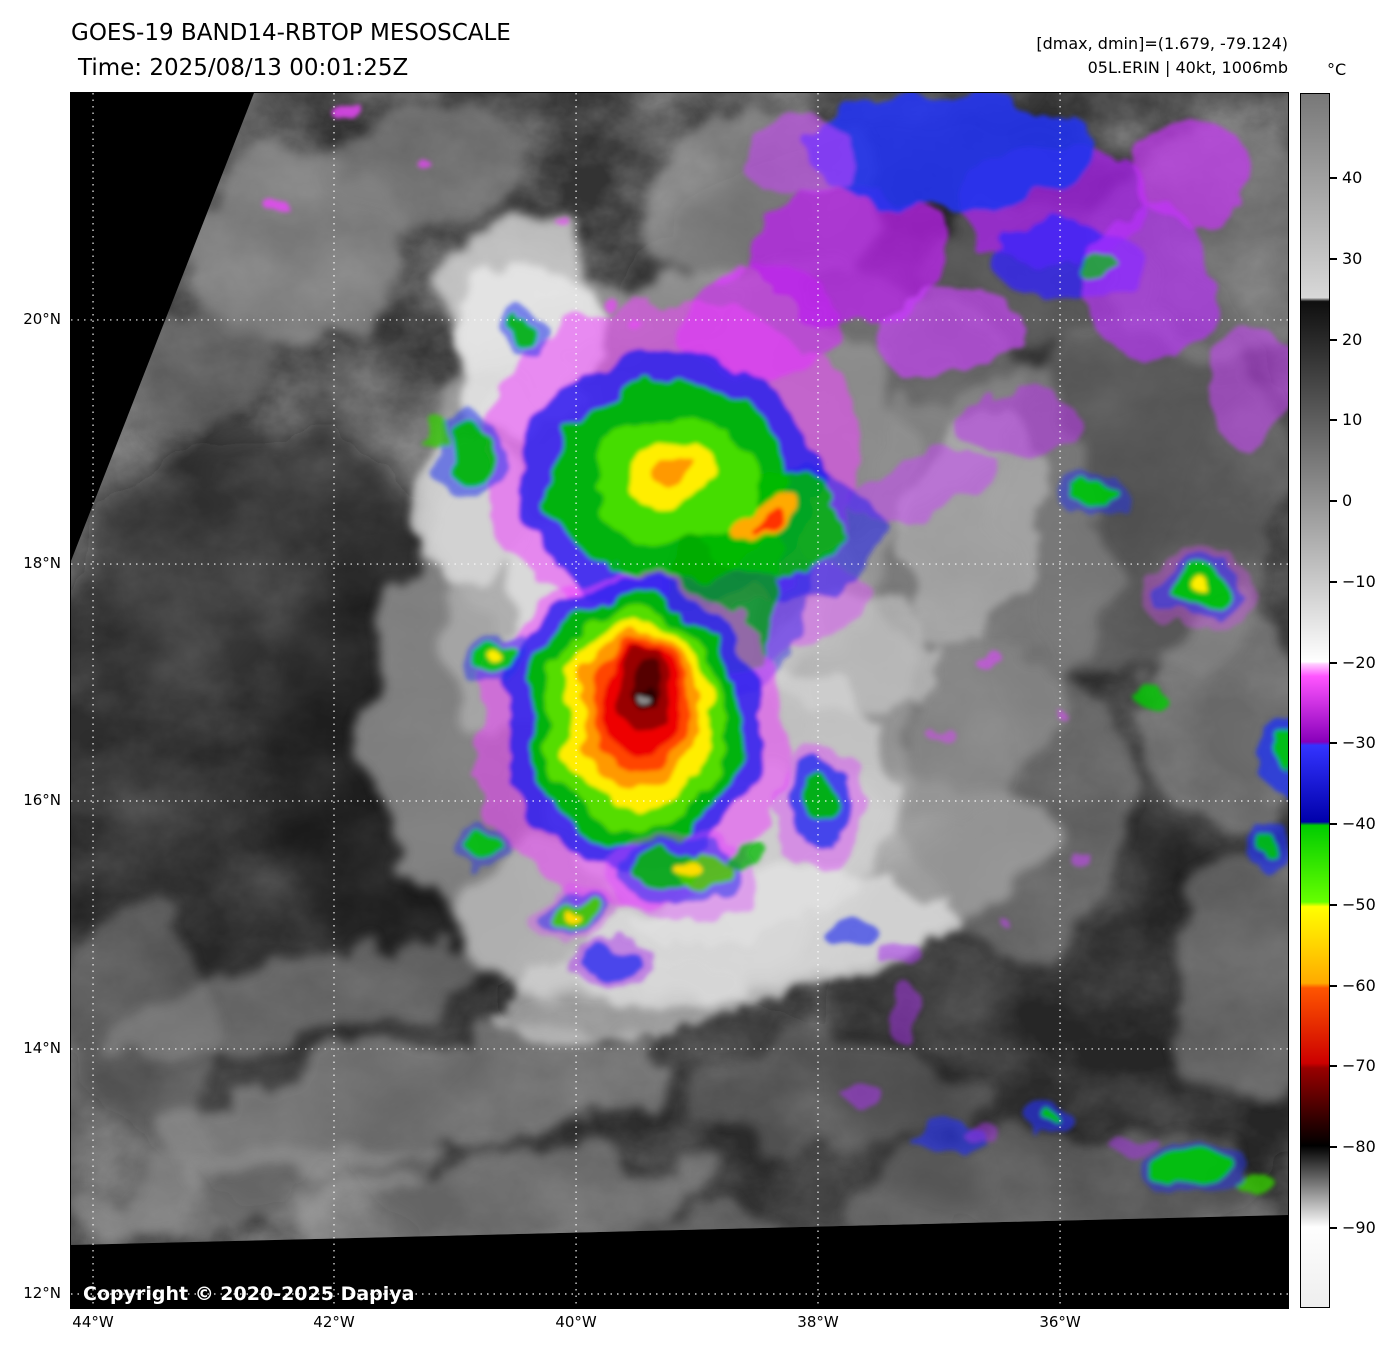 The width and height of the screenshot is (1390, 1359). I want to click on colorbar-tick-label: −30, so click(1359, 743).